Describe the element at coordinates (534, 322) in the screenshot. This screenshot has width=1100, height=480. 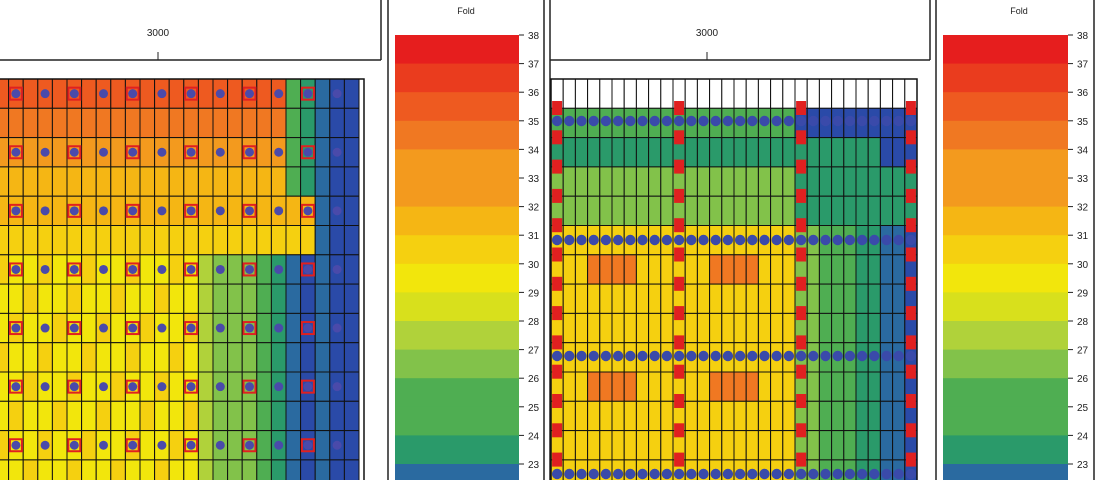
I see `left-colorbar-tick-label: 28` at that location.